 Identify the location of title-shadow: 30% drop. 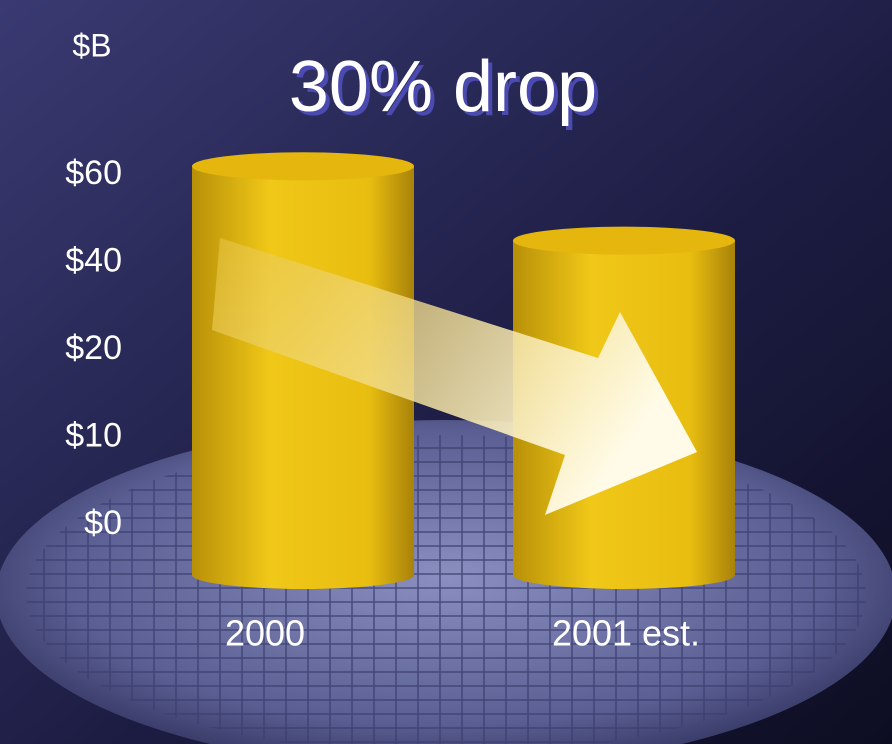
(447, 91).